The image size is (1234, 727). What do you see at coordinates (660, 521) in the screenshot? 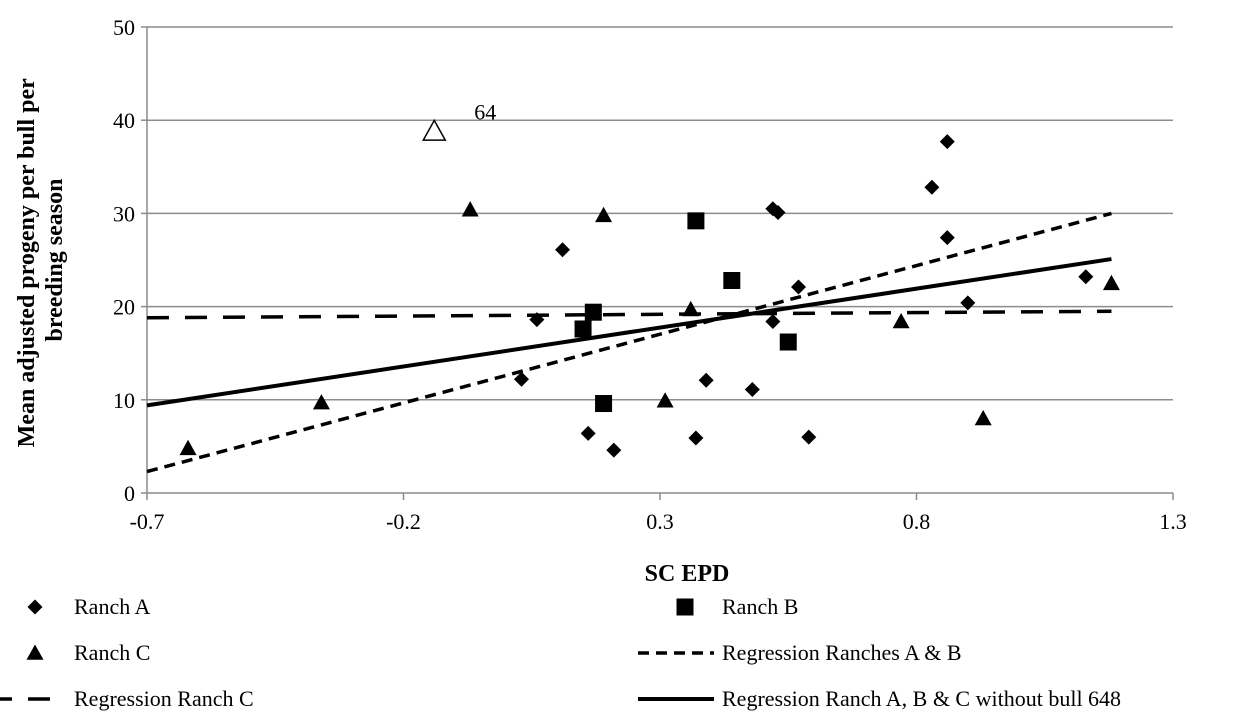
I see `x-tick-label: 0.3` at bounding box center [660, 521].